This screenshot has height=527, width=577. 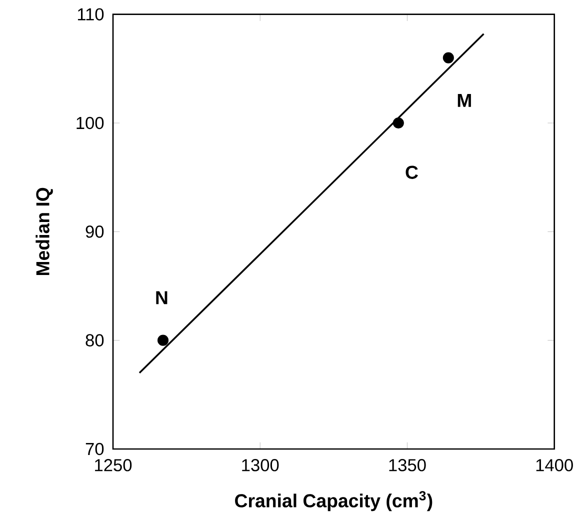 What do you see at coordinates (333, 501) in the screenshot?
I see `x-axis-title: Cranial Capacity (cm$^{3}$)` at bounding box center [333, 501].